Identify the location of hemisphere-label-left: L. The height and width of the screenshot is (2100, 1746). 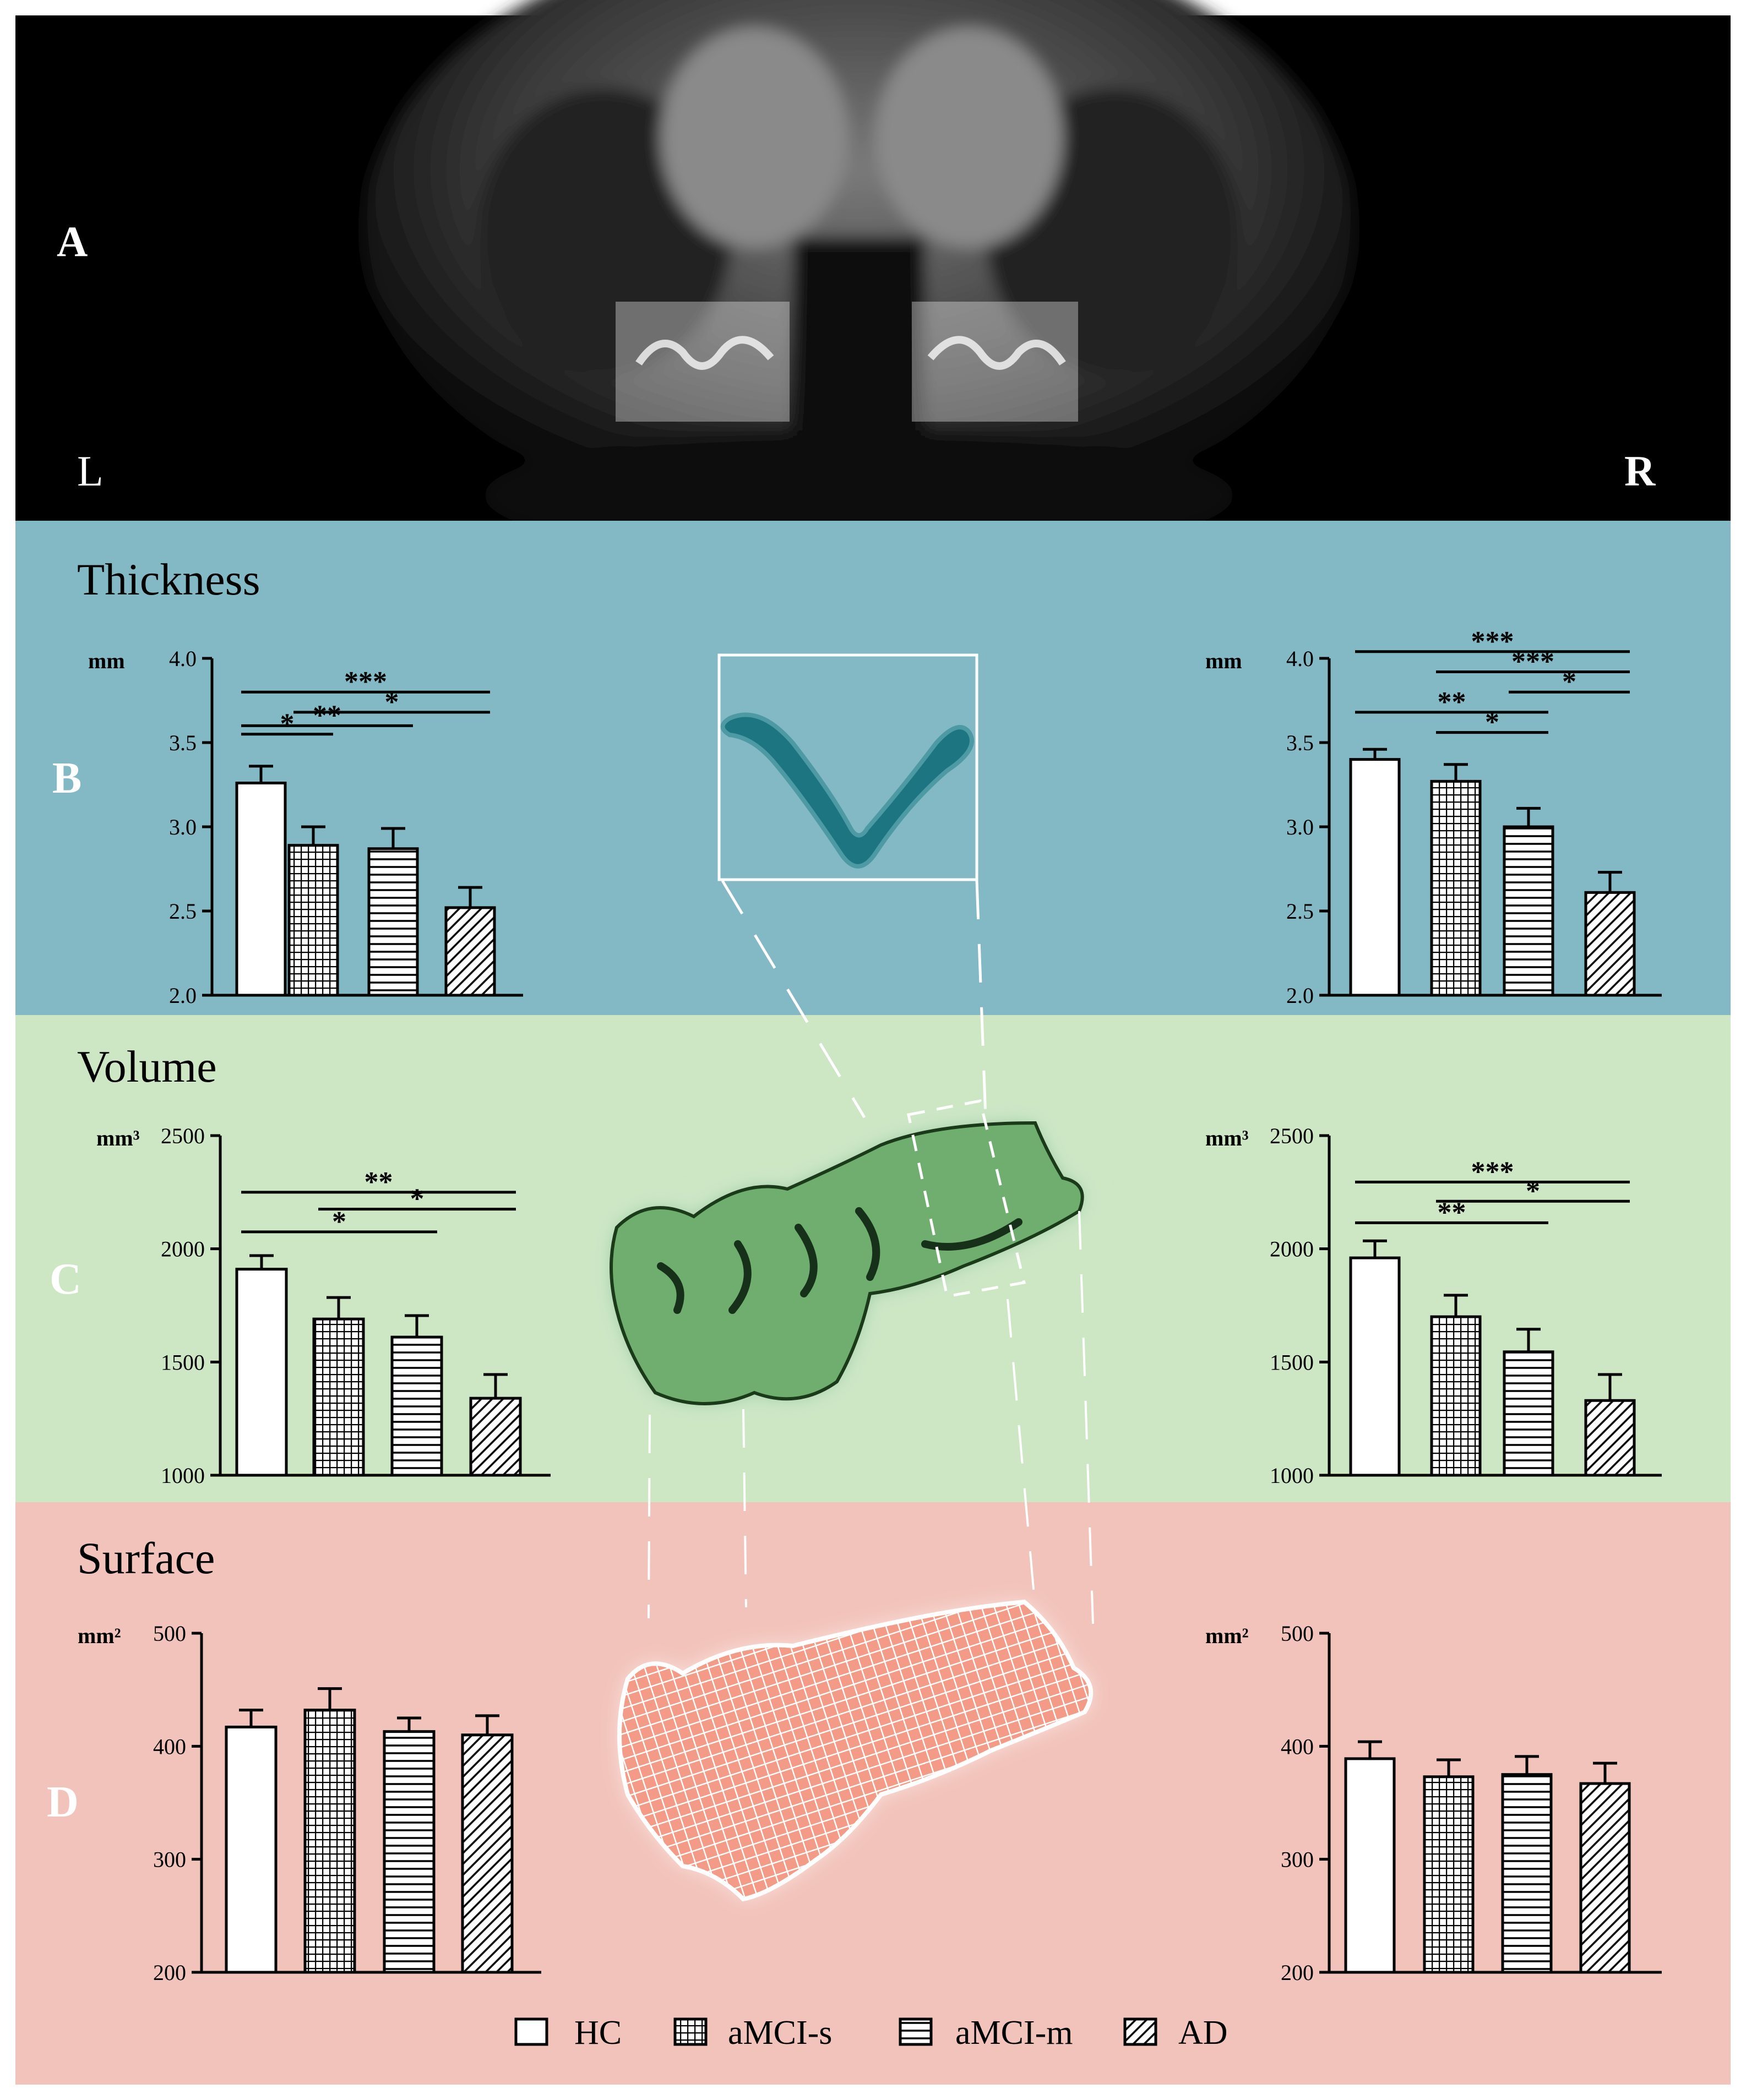
(90, 471).